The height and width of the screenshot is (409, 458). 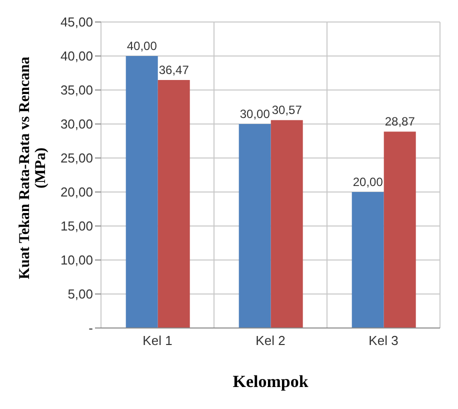 What do you see at coordinates (142, 46) in the screenshot?
I see `data-label: 40,00` at bounding box center [142, 46].